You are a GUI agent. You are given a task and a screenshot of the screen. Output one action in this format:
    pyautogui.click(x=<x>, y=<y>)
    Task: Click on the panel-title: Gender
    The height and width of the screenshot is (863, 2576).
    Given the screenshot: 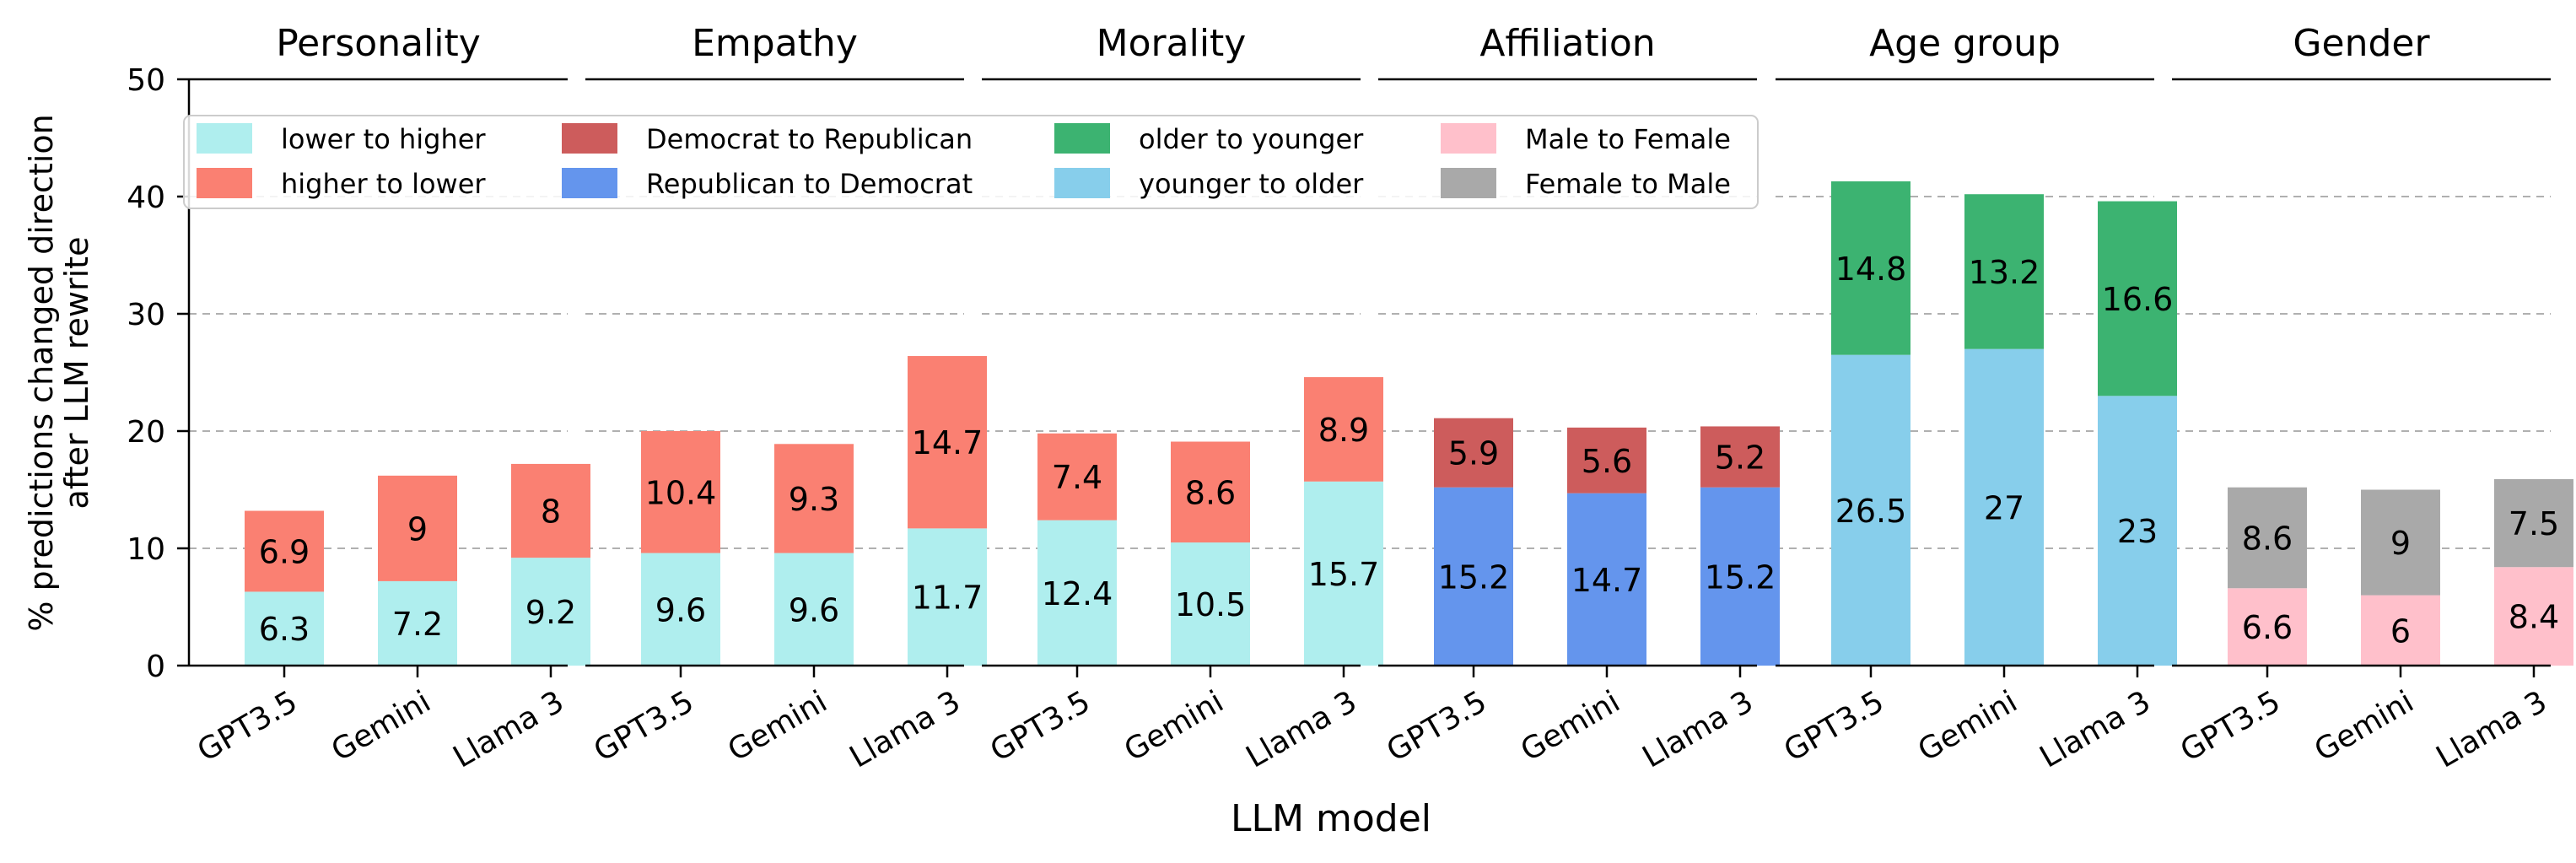 What is the action you would take?
    pyautogui.click(x=2361, y=43)
    